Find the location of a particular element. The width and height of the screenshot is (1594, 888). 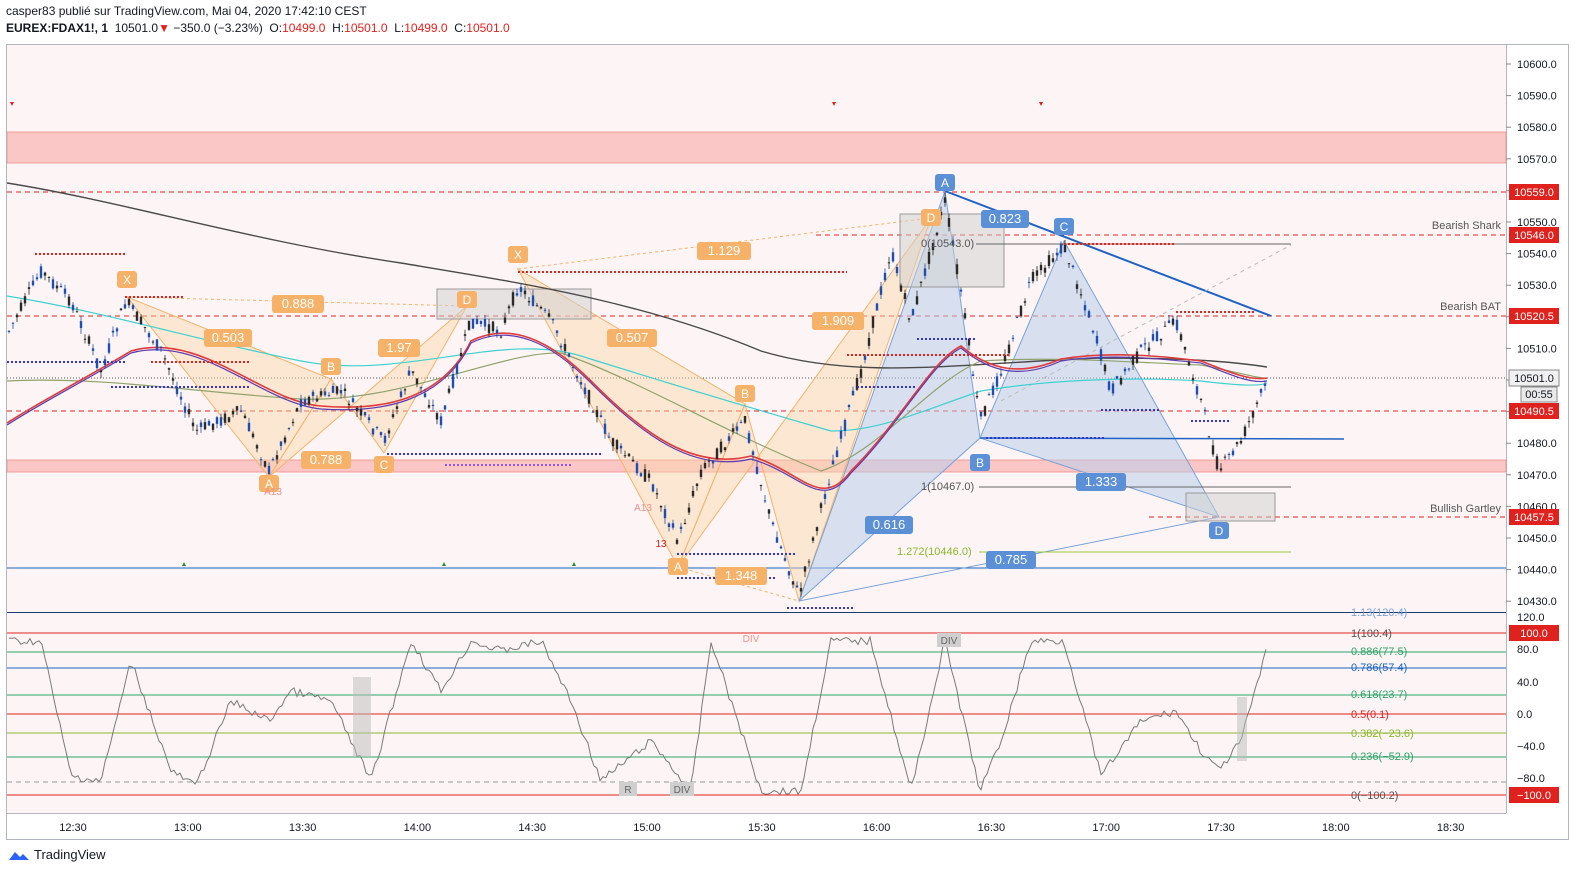

ratio-1909-bg is located at coordinates (838, 321).